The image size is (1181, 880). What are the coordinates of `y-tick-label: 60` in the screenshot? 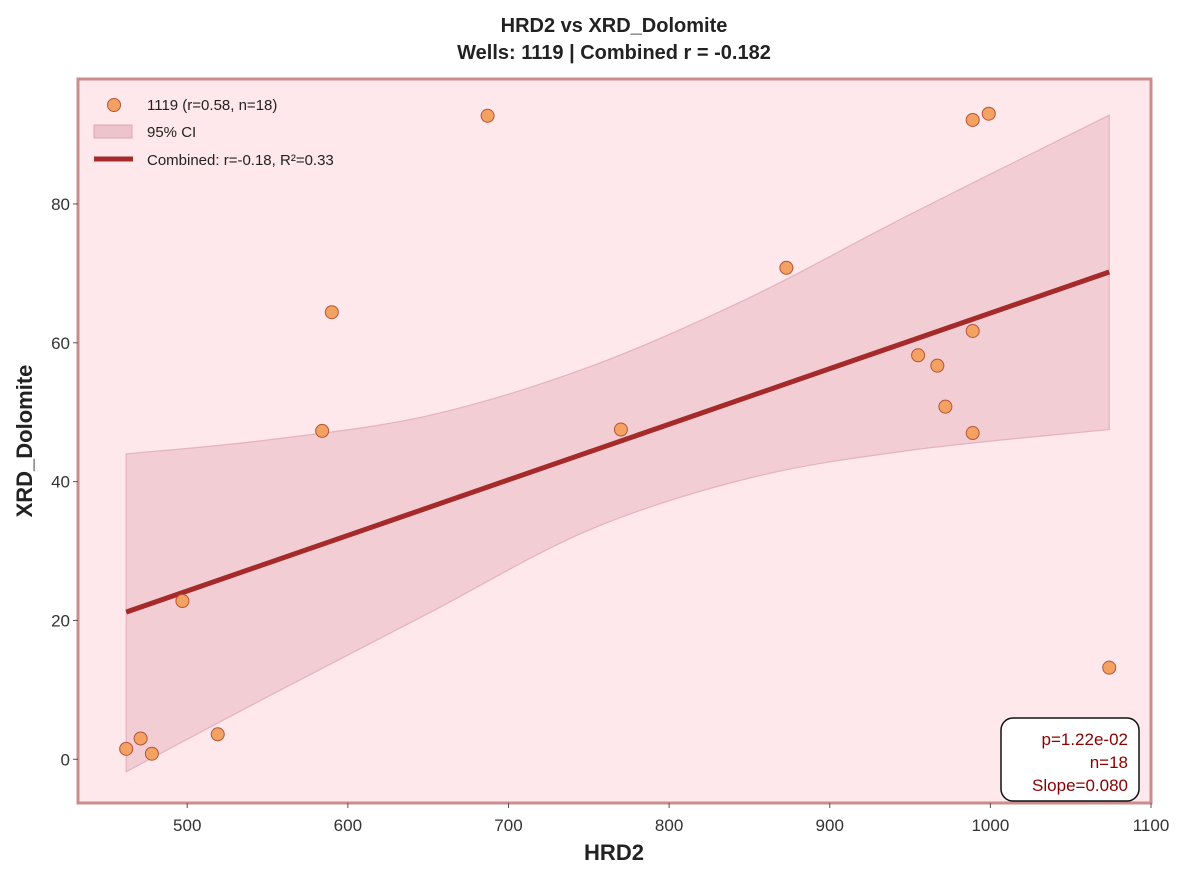 It's located at (60, 343).